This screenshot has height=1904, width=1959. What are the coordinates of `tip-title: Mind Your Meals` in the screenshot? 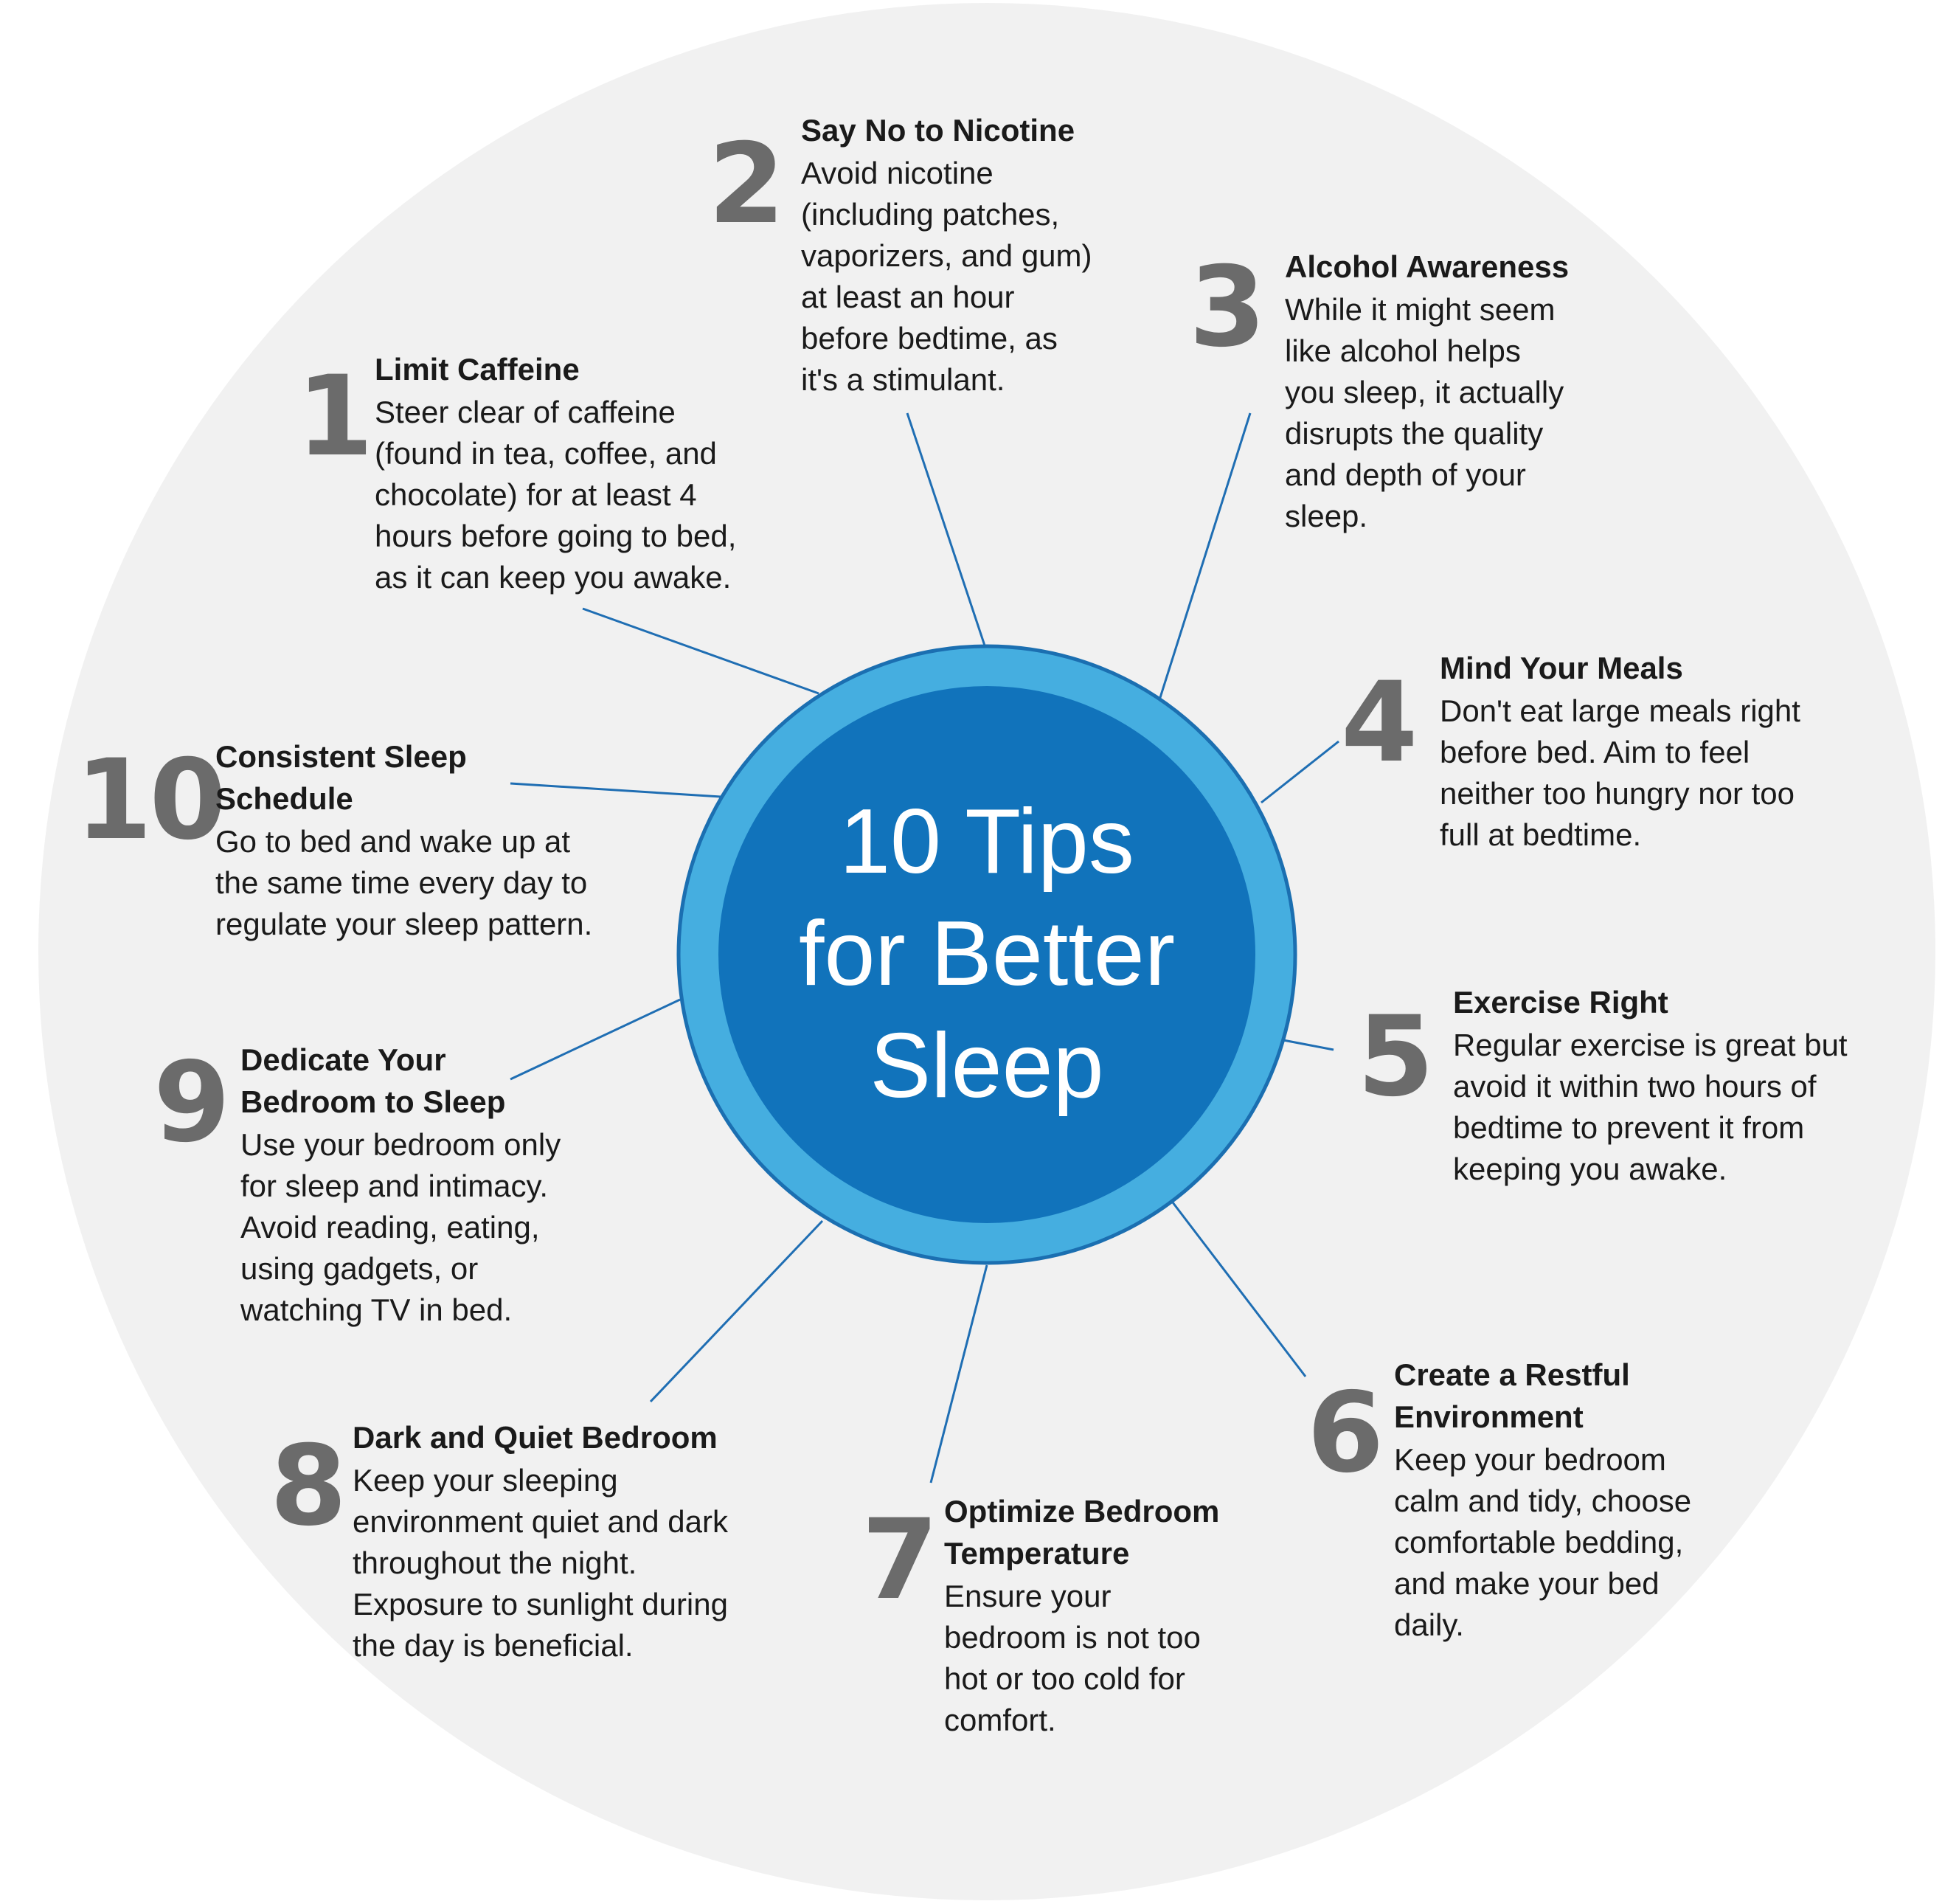 It's located at (1562, 668).